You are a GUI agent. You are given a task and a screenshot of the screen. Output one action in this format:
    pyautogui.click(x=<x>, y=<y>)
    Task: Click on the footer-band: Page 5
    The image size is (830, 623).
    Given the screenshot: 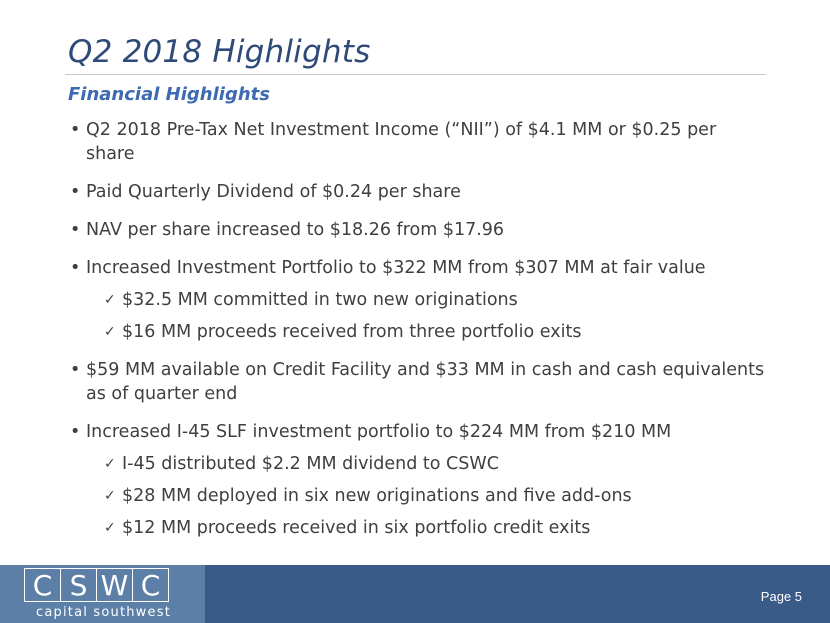 What is the action you would take?
    pyautogui.click(x=517, y=594)
    